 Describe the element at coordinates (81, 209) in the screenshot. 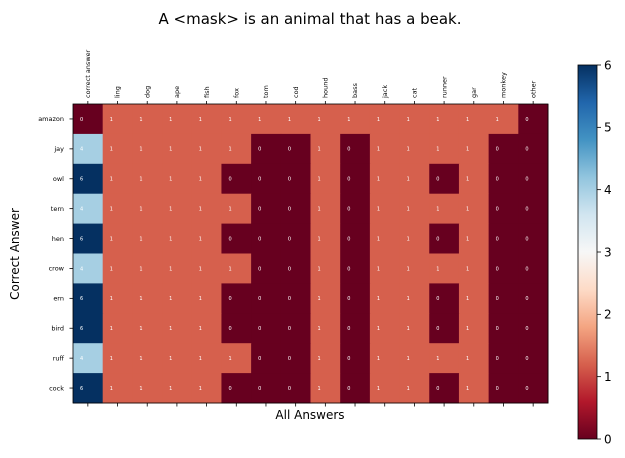

I see `cell-value-label: 4` at that location.